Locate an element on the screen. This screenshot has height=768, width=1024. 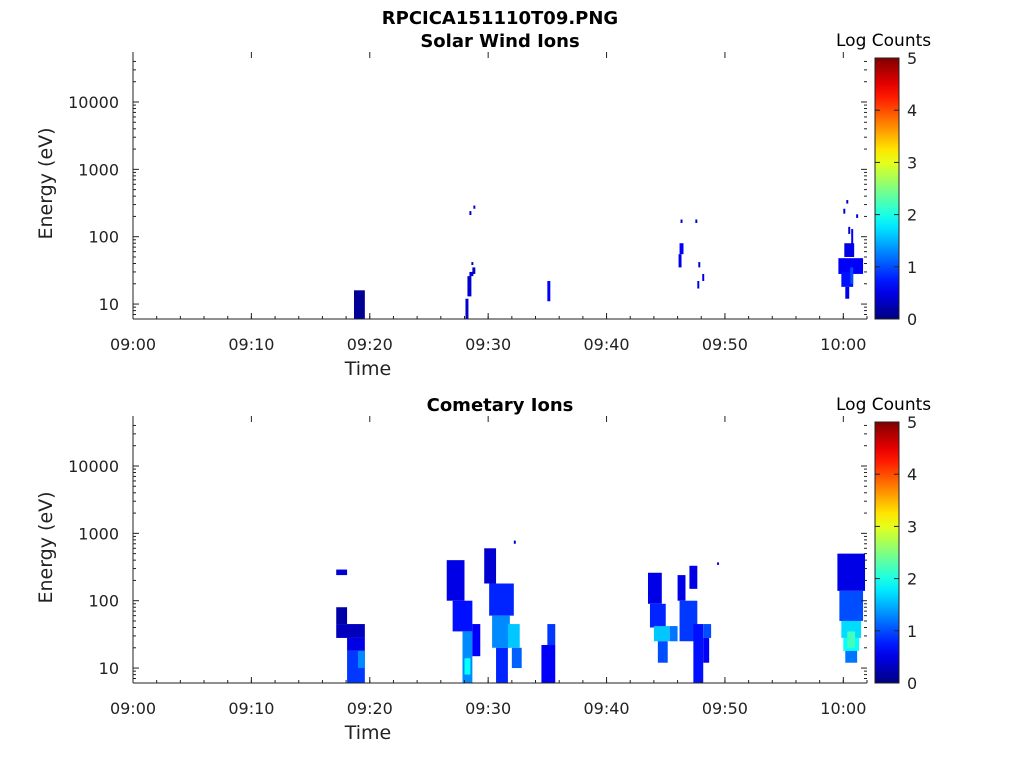
colorbar-tick-label: 4 is located at coordinates (912, 474).